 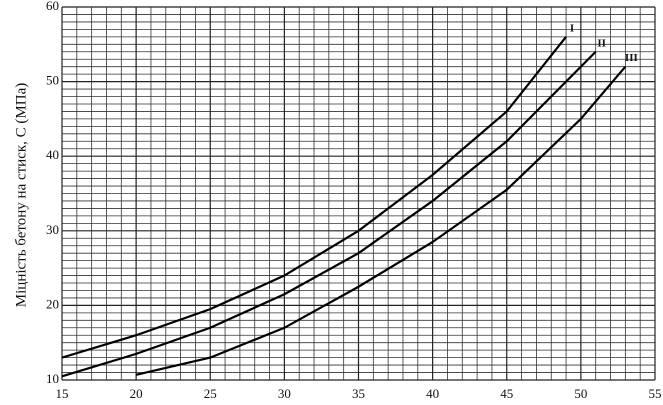 What do you see at coordinates (572, 28) in the screenshot?
I see `series-label: I` at bounding box center [572, 28].